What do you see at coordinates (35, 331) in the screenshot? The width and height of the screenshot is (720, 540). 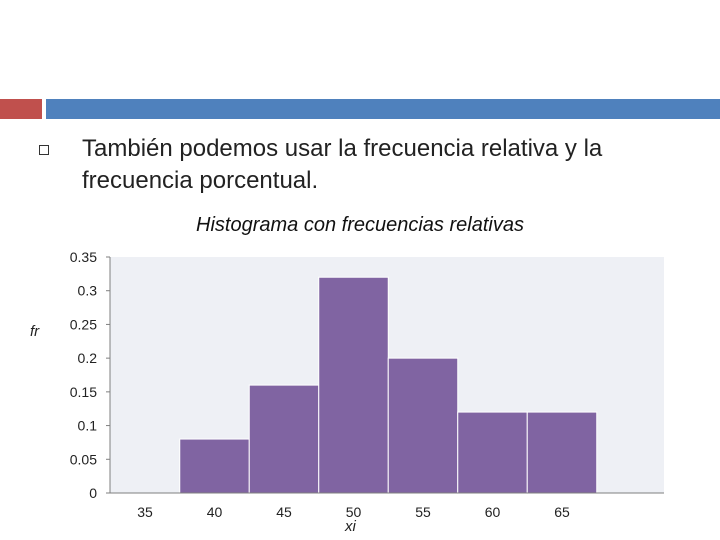 I see `y-axis-label: fr` at bounding box center [35, 331].